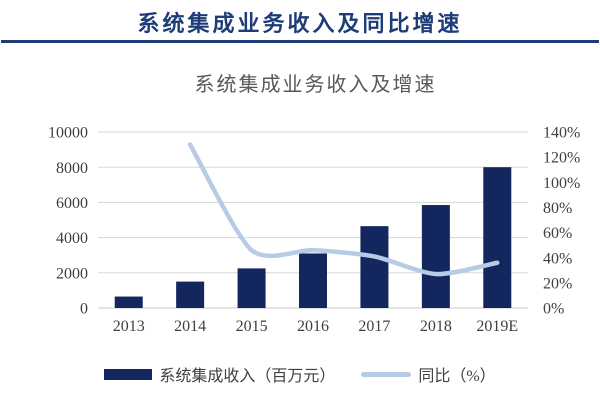  I want to click on right-axis-tick: 40%, so click(557, 258).